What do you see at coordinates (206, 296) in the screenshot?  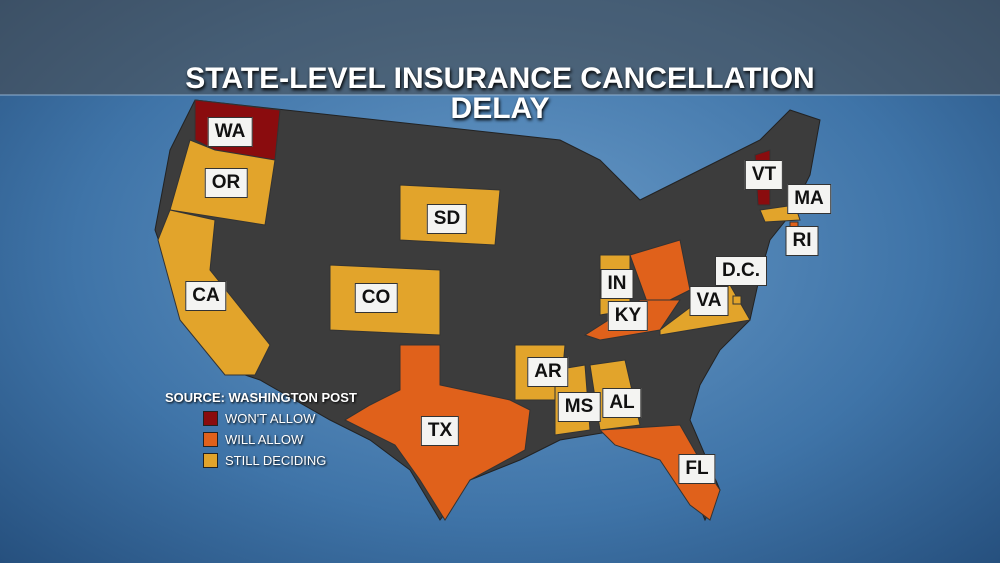 I see `state-label: CA` at bounding box center [206, 296].